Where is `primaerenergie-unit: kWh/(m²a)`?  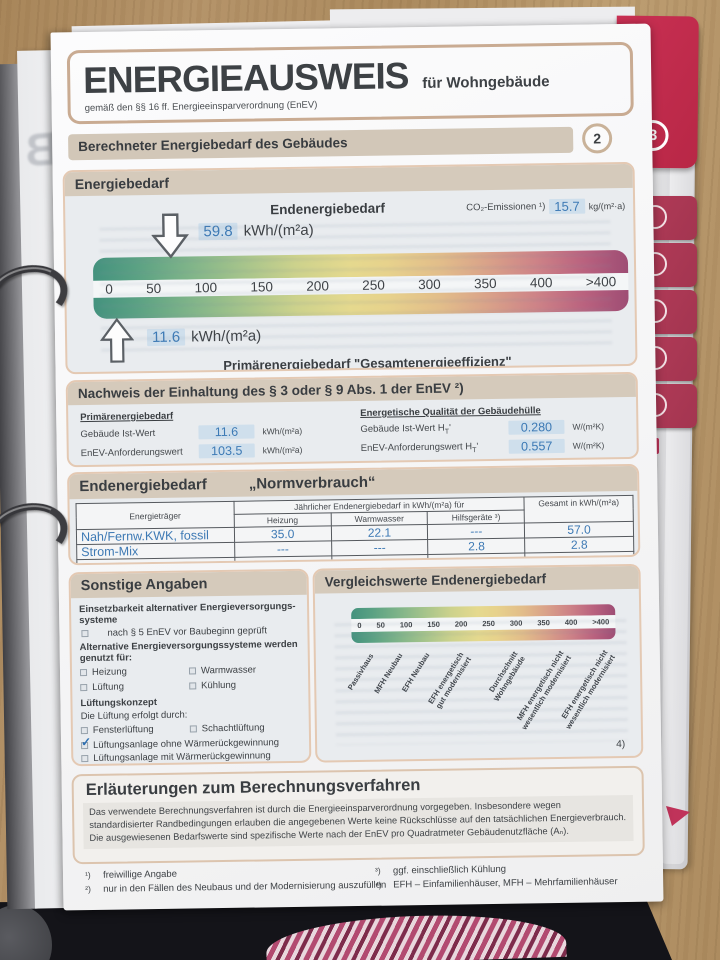
primaerenergie-unit: kWh/(m²a) is located at coordinates (226, 336).